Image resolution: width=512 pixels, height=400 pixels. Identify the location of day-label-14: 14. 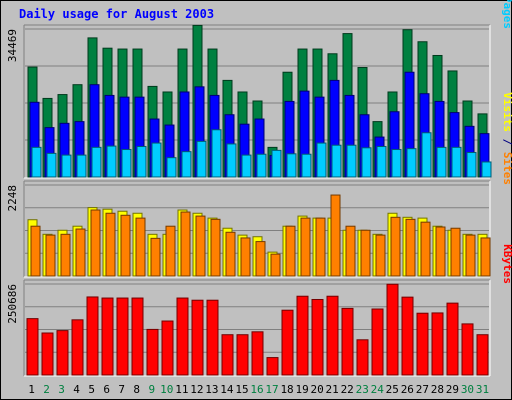
(227, 389).